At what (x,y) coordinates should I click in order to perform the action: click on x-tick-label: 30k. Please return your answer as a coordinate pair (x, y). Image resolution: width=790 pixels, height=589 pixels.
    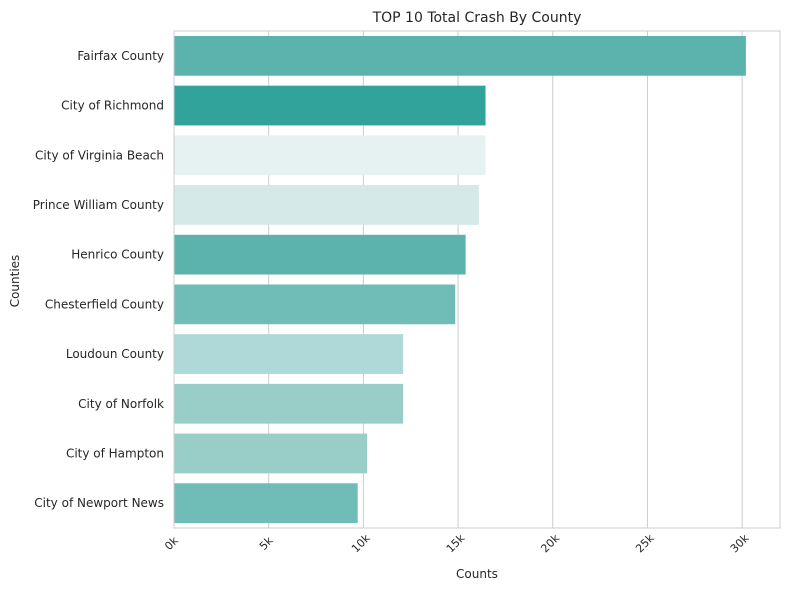
    Looking at the image, I should click on (740, 543).